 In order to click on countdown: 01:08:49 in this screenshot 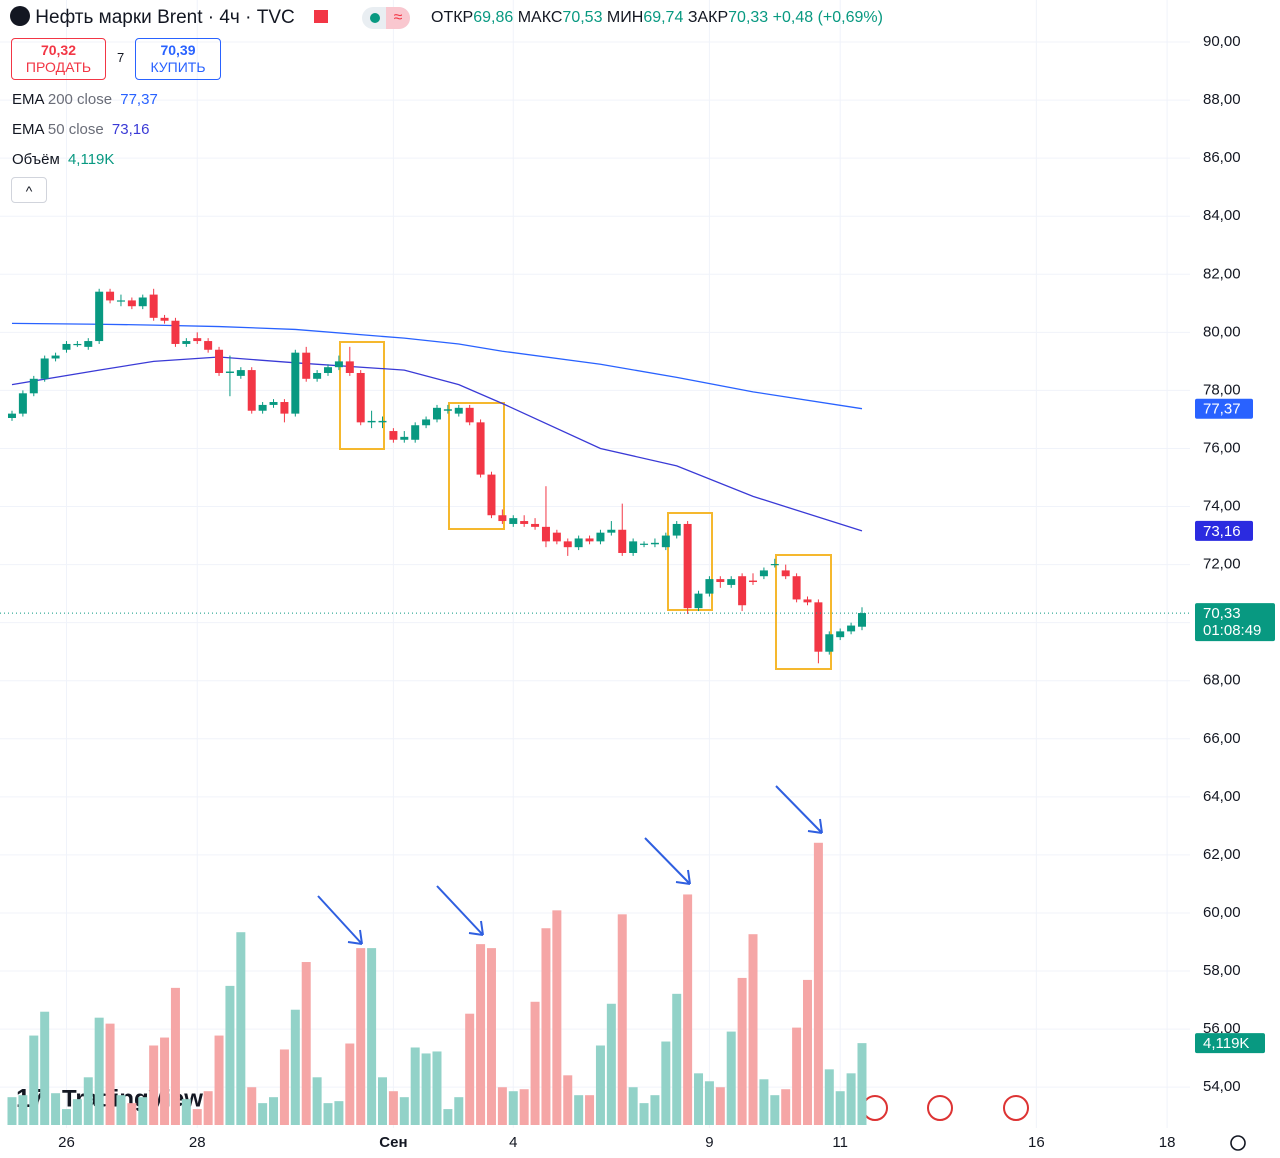, I will do `click(1232, 630)`.